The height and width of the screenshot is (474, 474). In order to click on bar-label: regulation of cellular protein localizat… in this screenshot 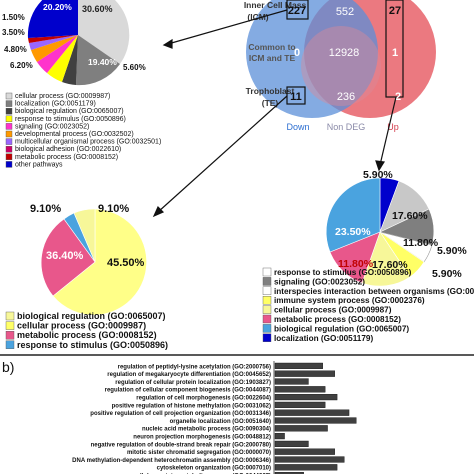, I will do `click(193, 383)`.